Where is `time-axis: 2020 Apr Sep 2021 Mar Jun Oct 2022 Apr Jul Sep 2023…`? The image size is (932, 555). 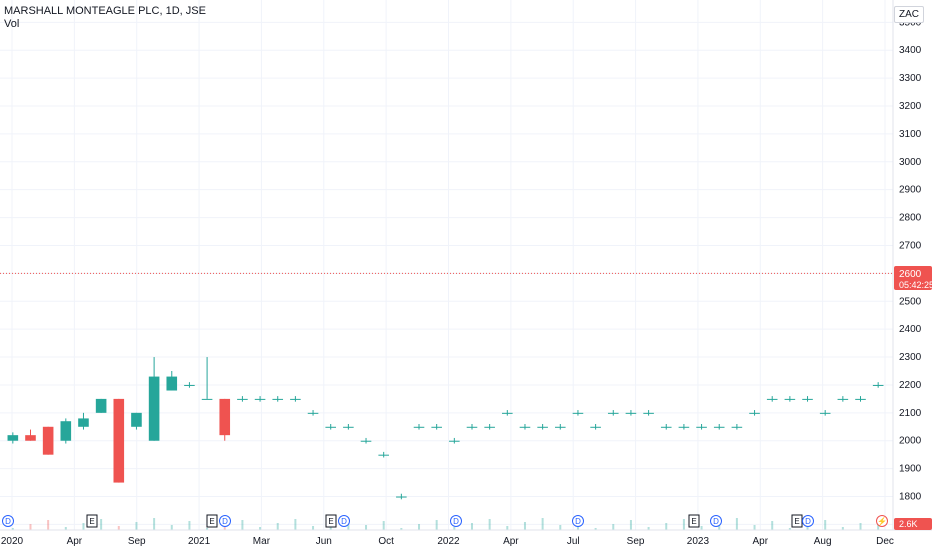 time-axis: 2020 Apr Sep 2021 Mar Jun Oct 2022 Apr Jul Sep 2023… is located at coordinates (447, 541).